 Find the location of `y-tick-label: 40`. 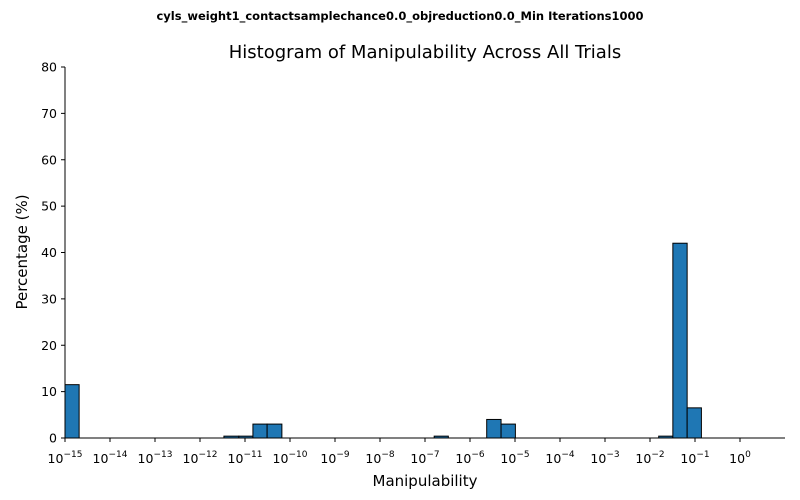

y-tick-label: 40 is located at coordinates (49, 252).